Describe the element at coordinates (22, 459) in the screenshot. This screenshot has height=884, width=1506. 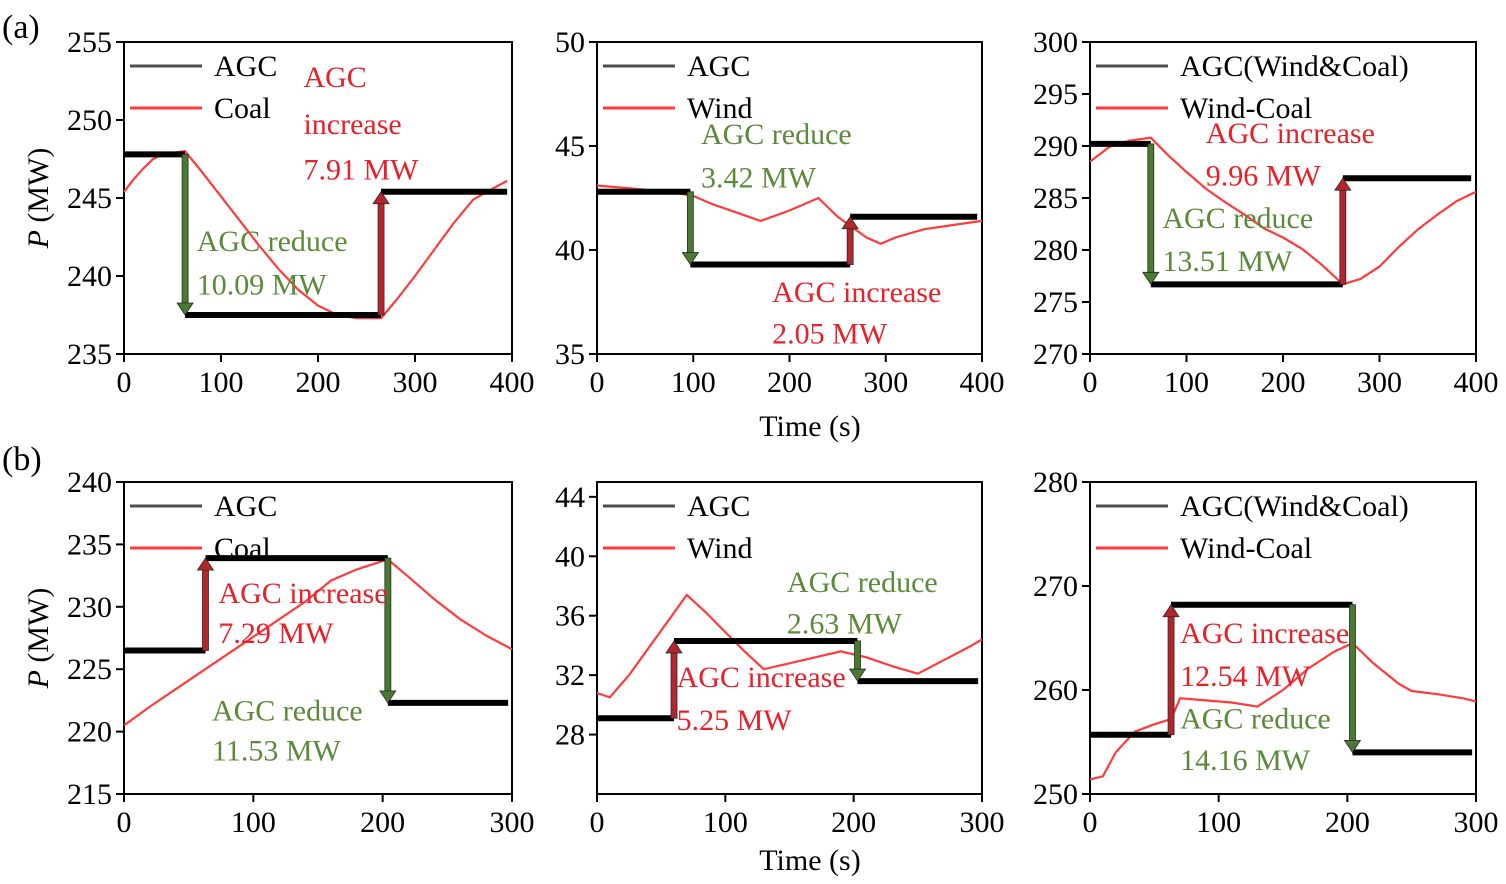
I see `panel-label-b: (b)` at that location.